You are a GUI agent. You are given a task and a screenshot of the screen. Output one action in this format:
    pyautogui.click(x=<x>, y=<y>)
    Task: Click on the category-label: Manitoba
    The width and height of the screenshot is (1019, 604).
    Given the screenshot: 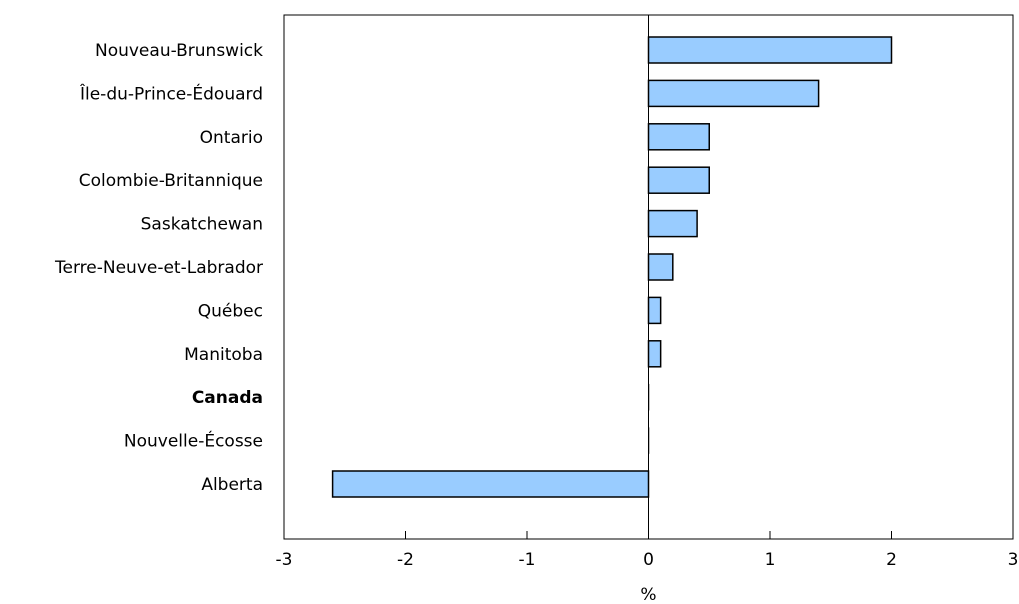 What is the action you would take?
    pyautogui.click(x=223, y=355)
    